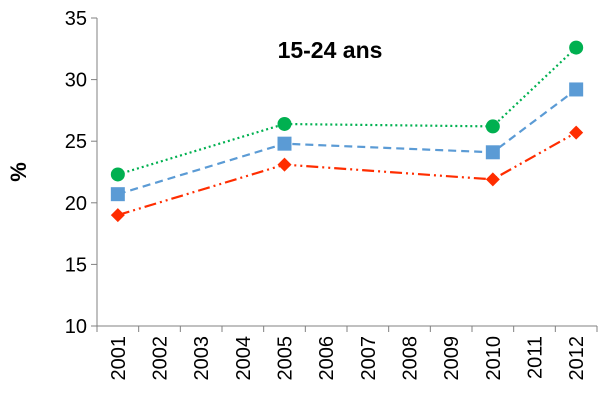 This screenshot has height=404, width=598. I want to click on y-axis-title: %, so click(18, 172).